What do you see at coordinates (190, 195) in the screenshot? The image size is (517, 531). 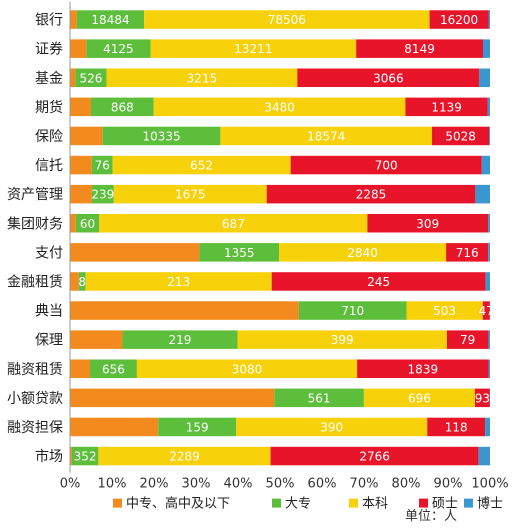 I see `data-label: 1675` at bounding box center [190, 195].